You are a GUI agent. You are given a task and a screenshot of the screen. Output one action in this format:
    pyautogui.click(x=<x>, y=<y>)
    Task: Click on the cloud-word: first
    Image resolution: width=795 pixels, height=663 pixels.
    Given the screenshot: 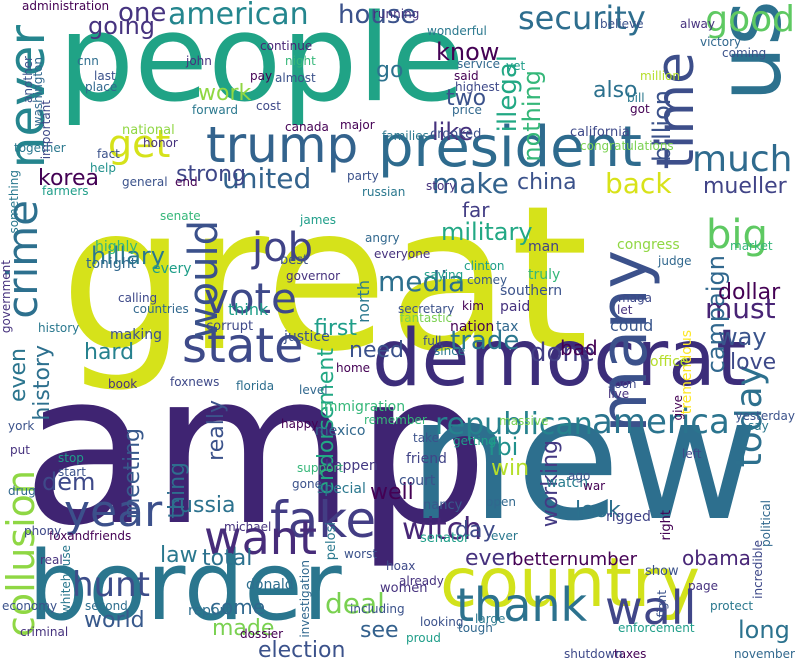 What is the action you would take?
    pyautogui.click(x=335, y=328)
    